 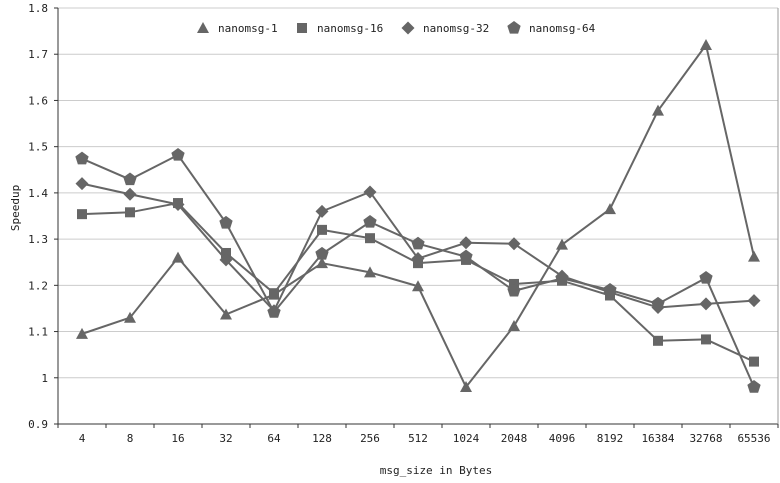 I want to click on y-axis-label: Speedup, so click(x=15, y=208).